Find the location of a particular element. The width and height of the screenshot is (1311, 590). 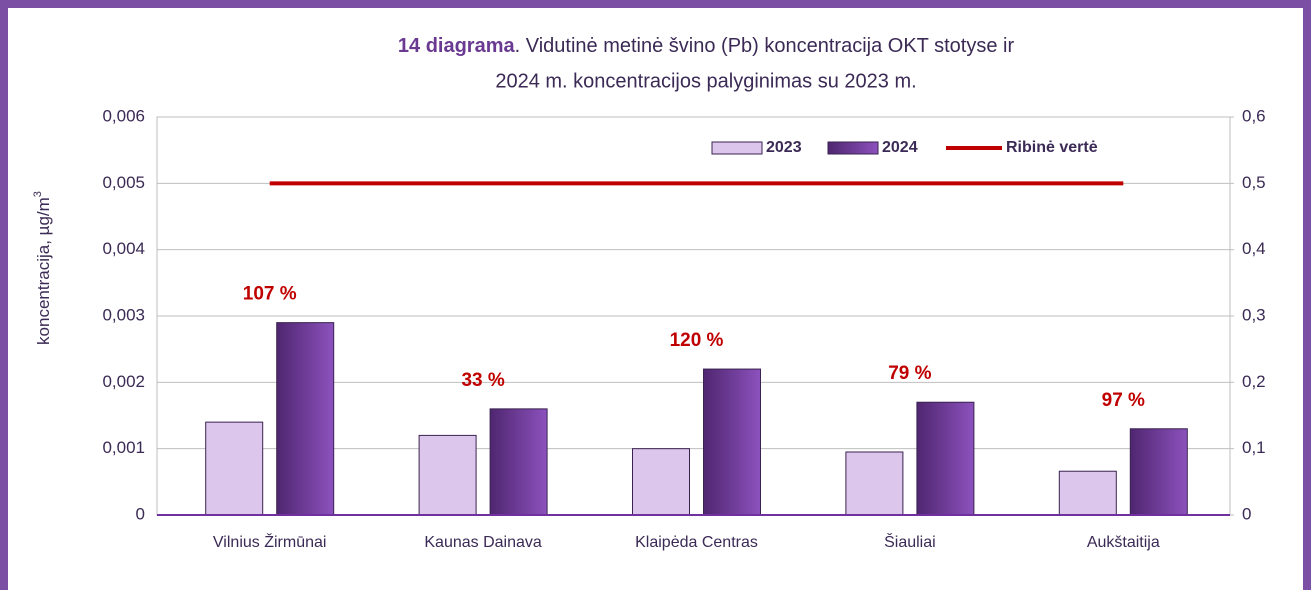

y2-tick-label: 0,4 is located at coordinates (1254, 248).